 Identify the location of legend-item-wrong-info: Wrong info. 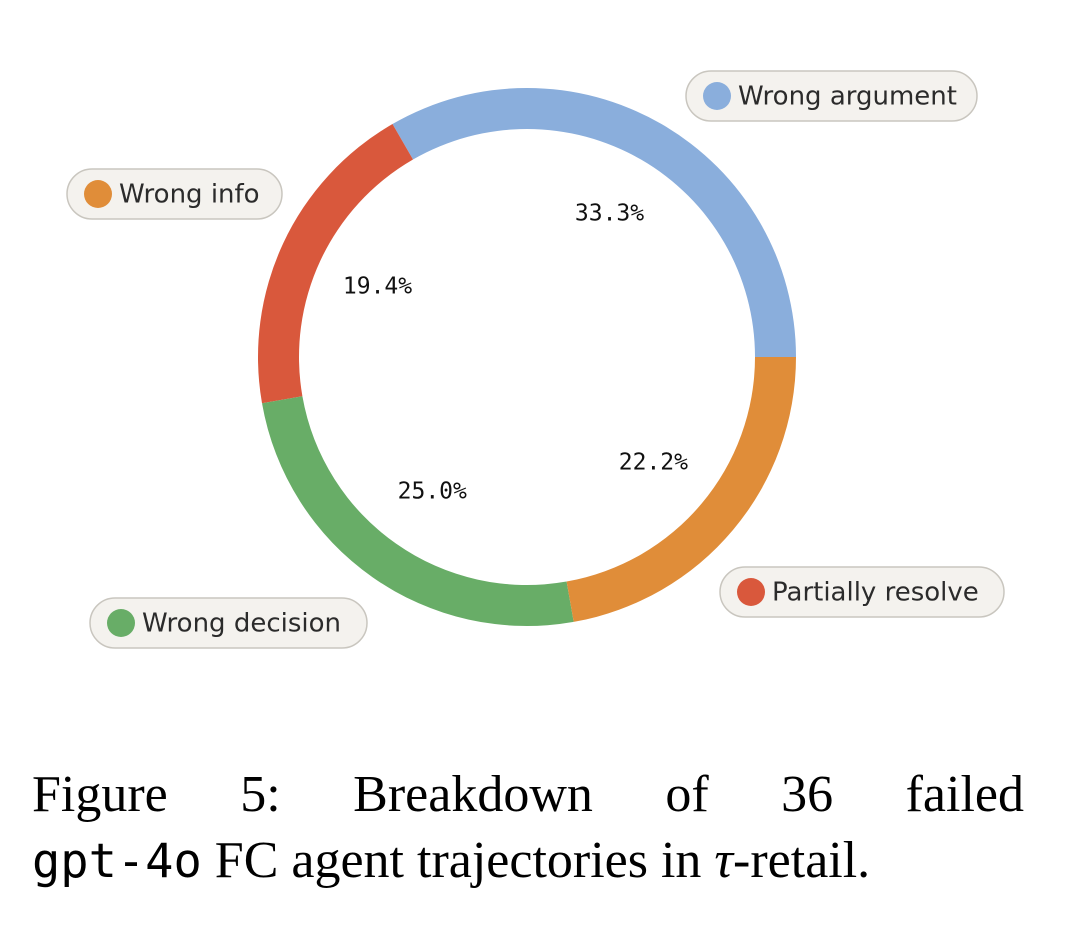
(174, 194).